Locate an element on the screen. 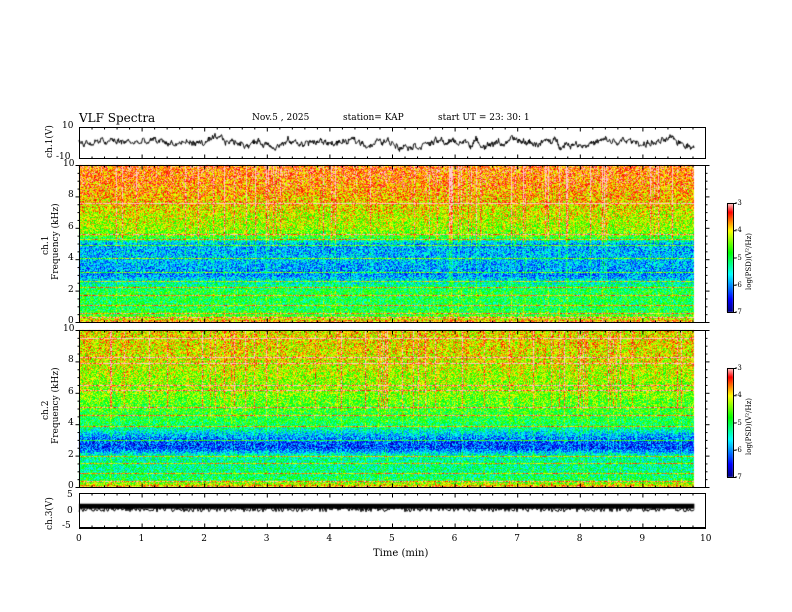 The image size is (792, 612). x-tick-7: 7 is located at coordinates (517, 539).